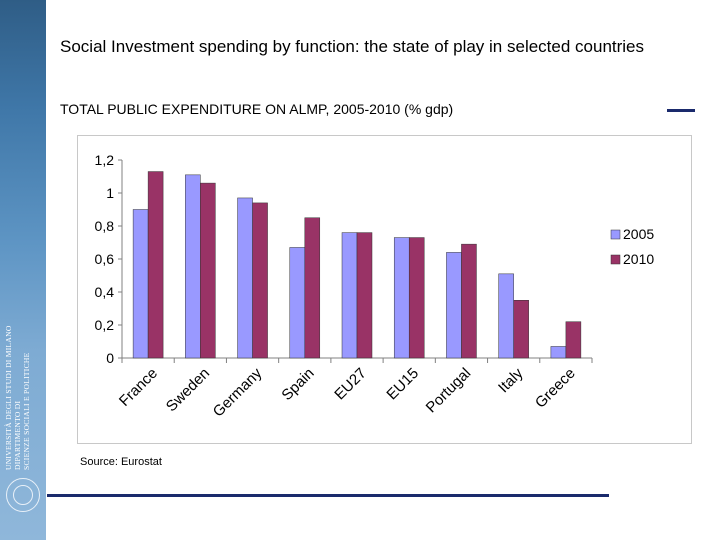 The width and height of the screenshot is (720, 540). What do you see at coordinates (105, 259) in the screenshot?
I see `y-tick-label: 0,6` at bounding box center [105, 259].